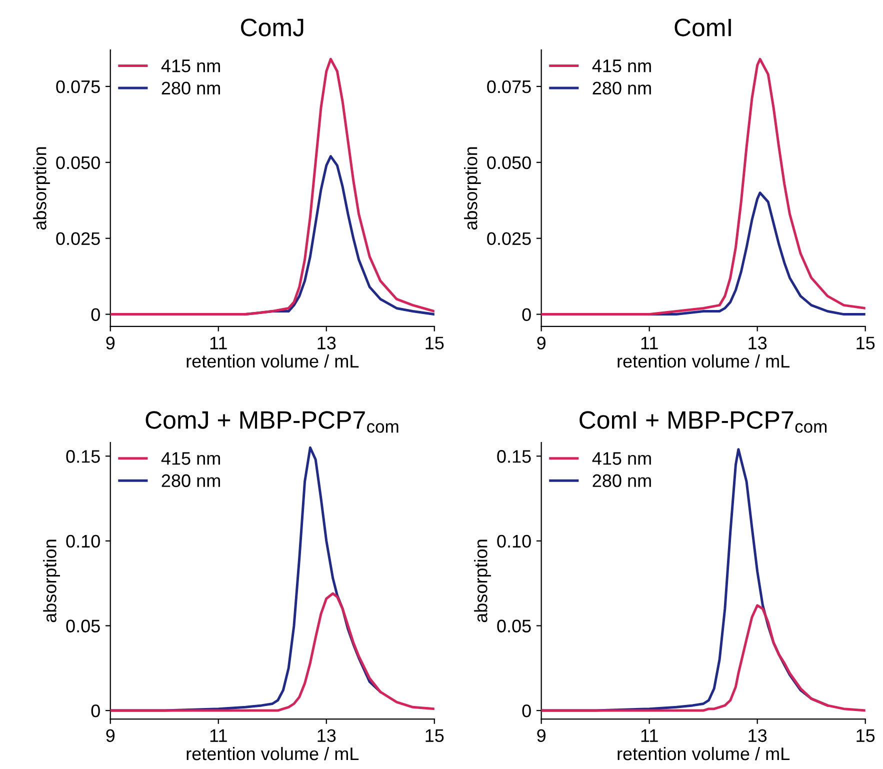 The height and width of the screenshot is (769, 883). What do you see at coordinates (272, 27) in the screenshot?
I see `chart-title: ComJ` at bounding box center [272, 27].